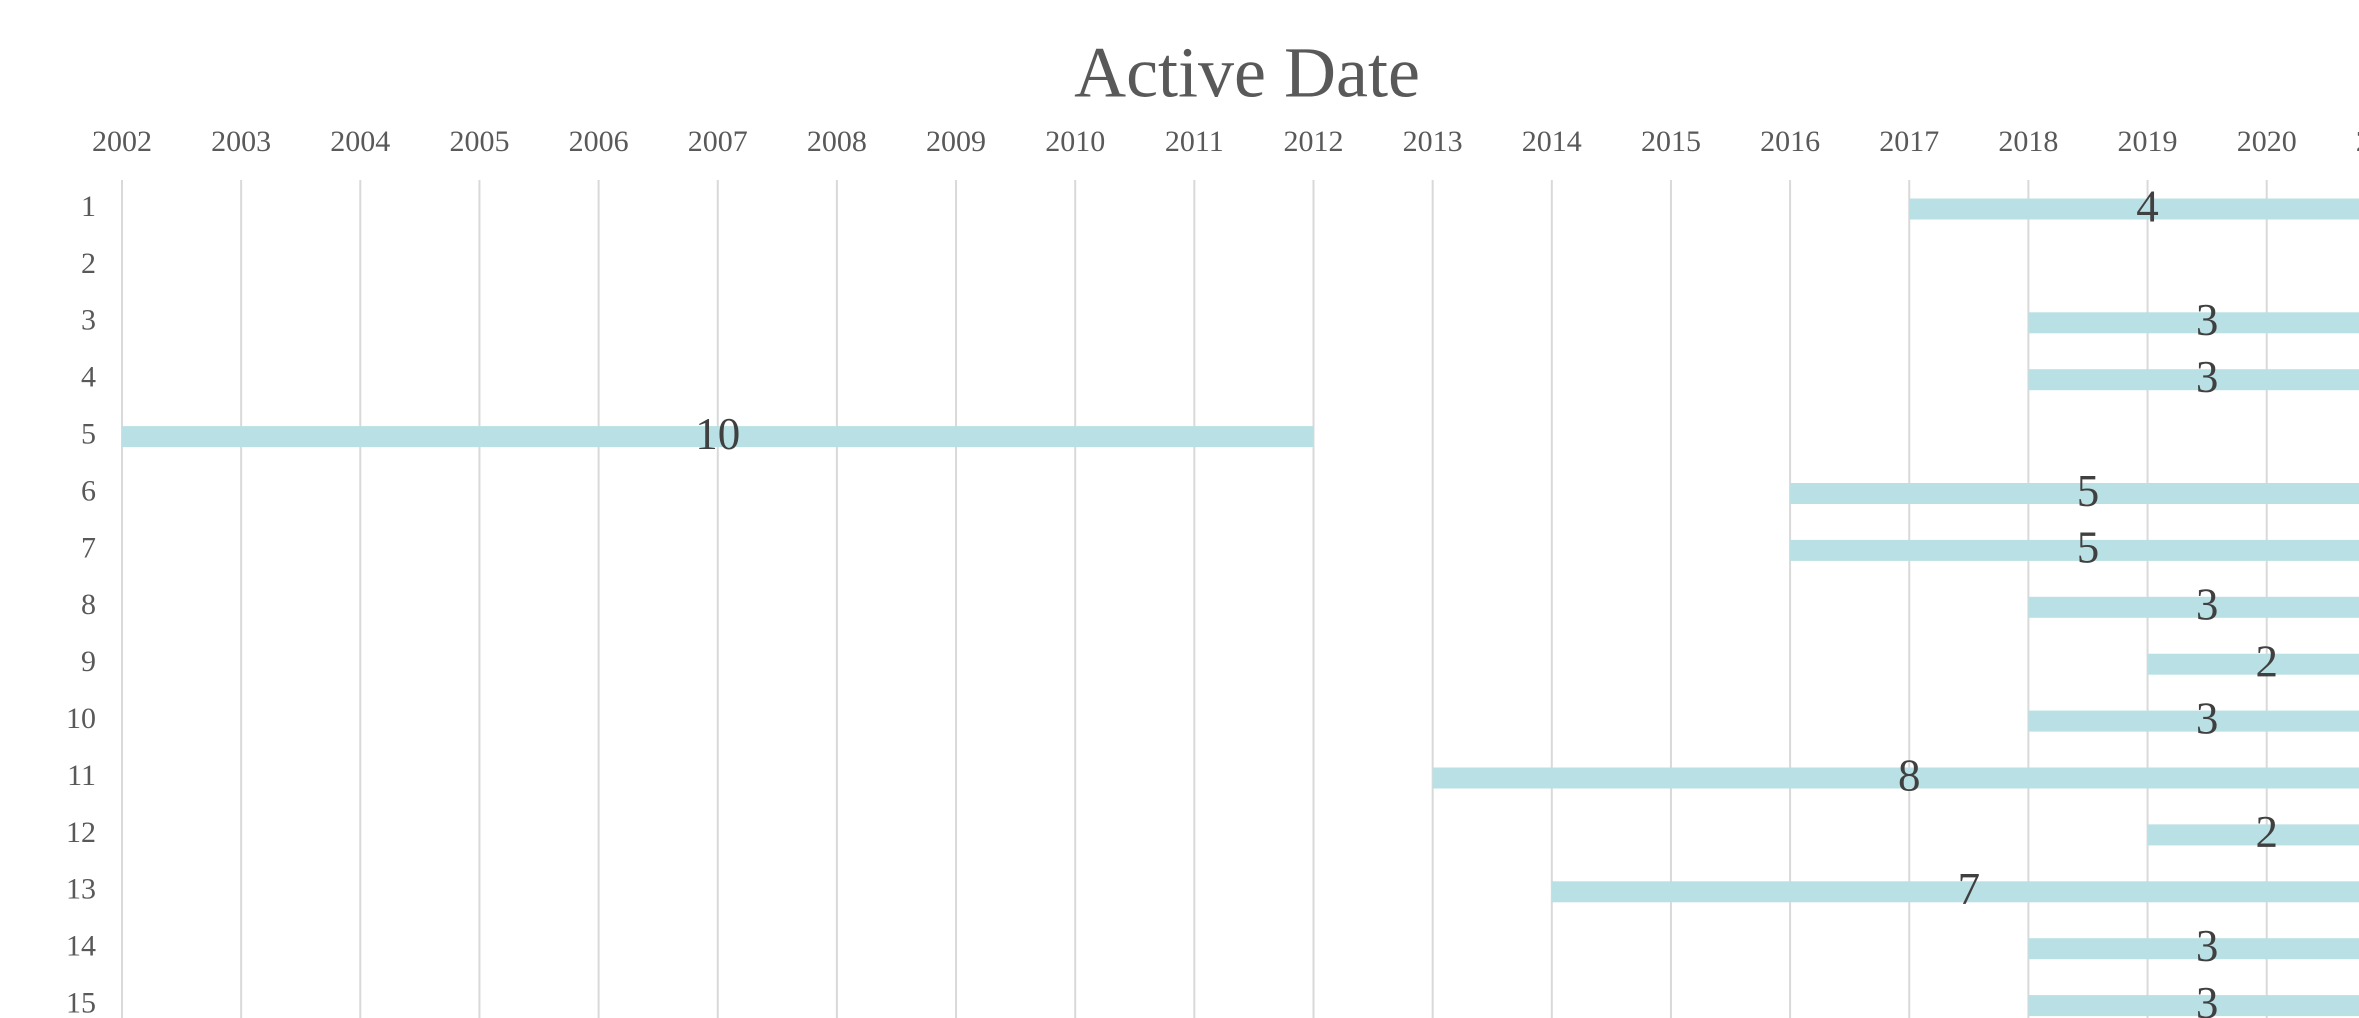 The width and height of the screenshot is (2359, 1018). What do you see at coordinates (88, 604) in the screenshot?
I see `y-tick-label: 8` at bounding box center [88, 604].